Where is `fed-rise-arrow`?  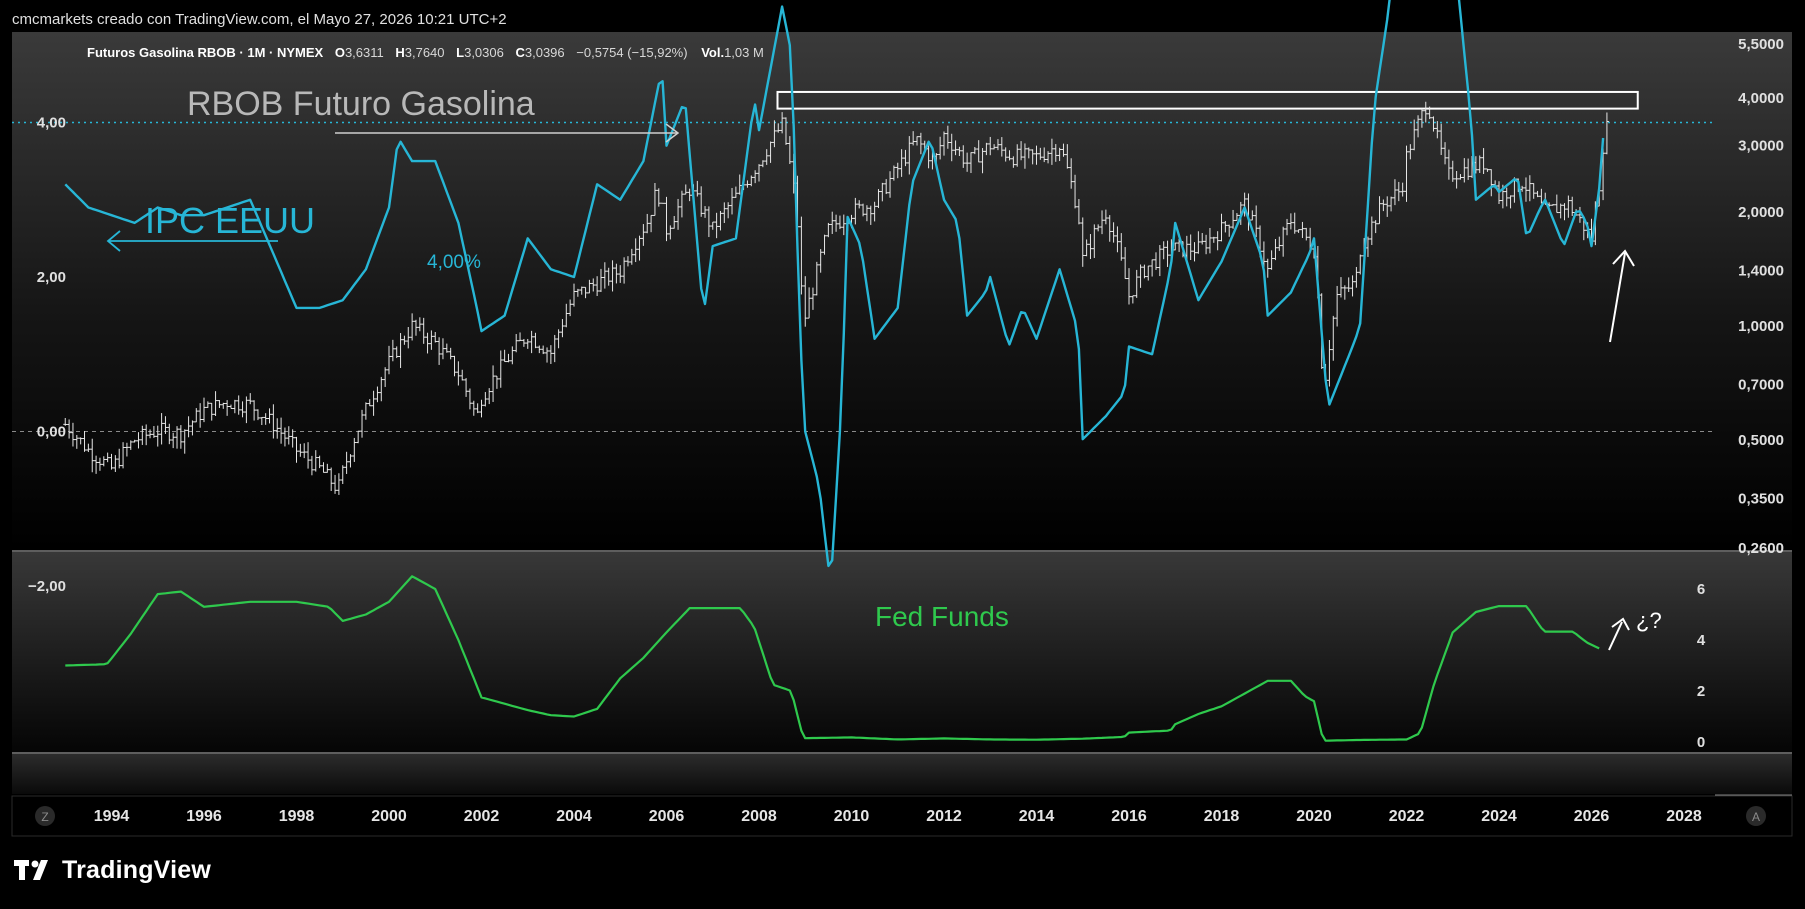
fed-rise-arrow is located at coordinates (1619, 634).